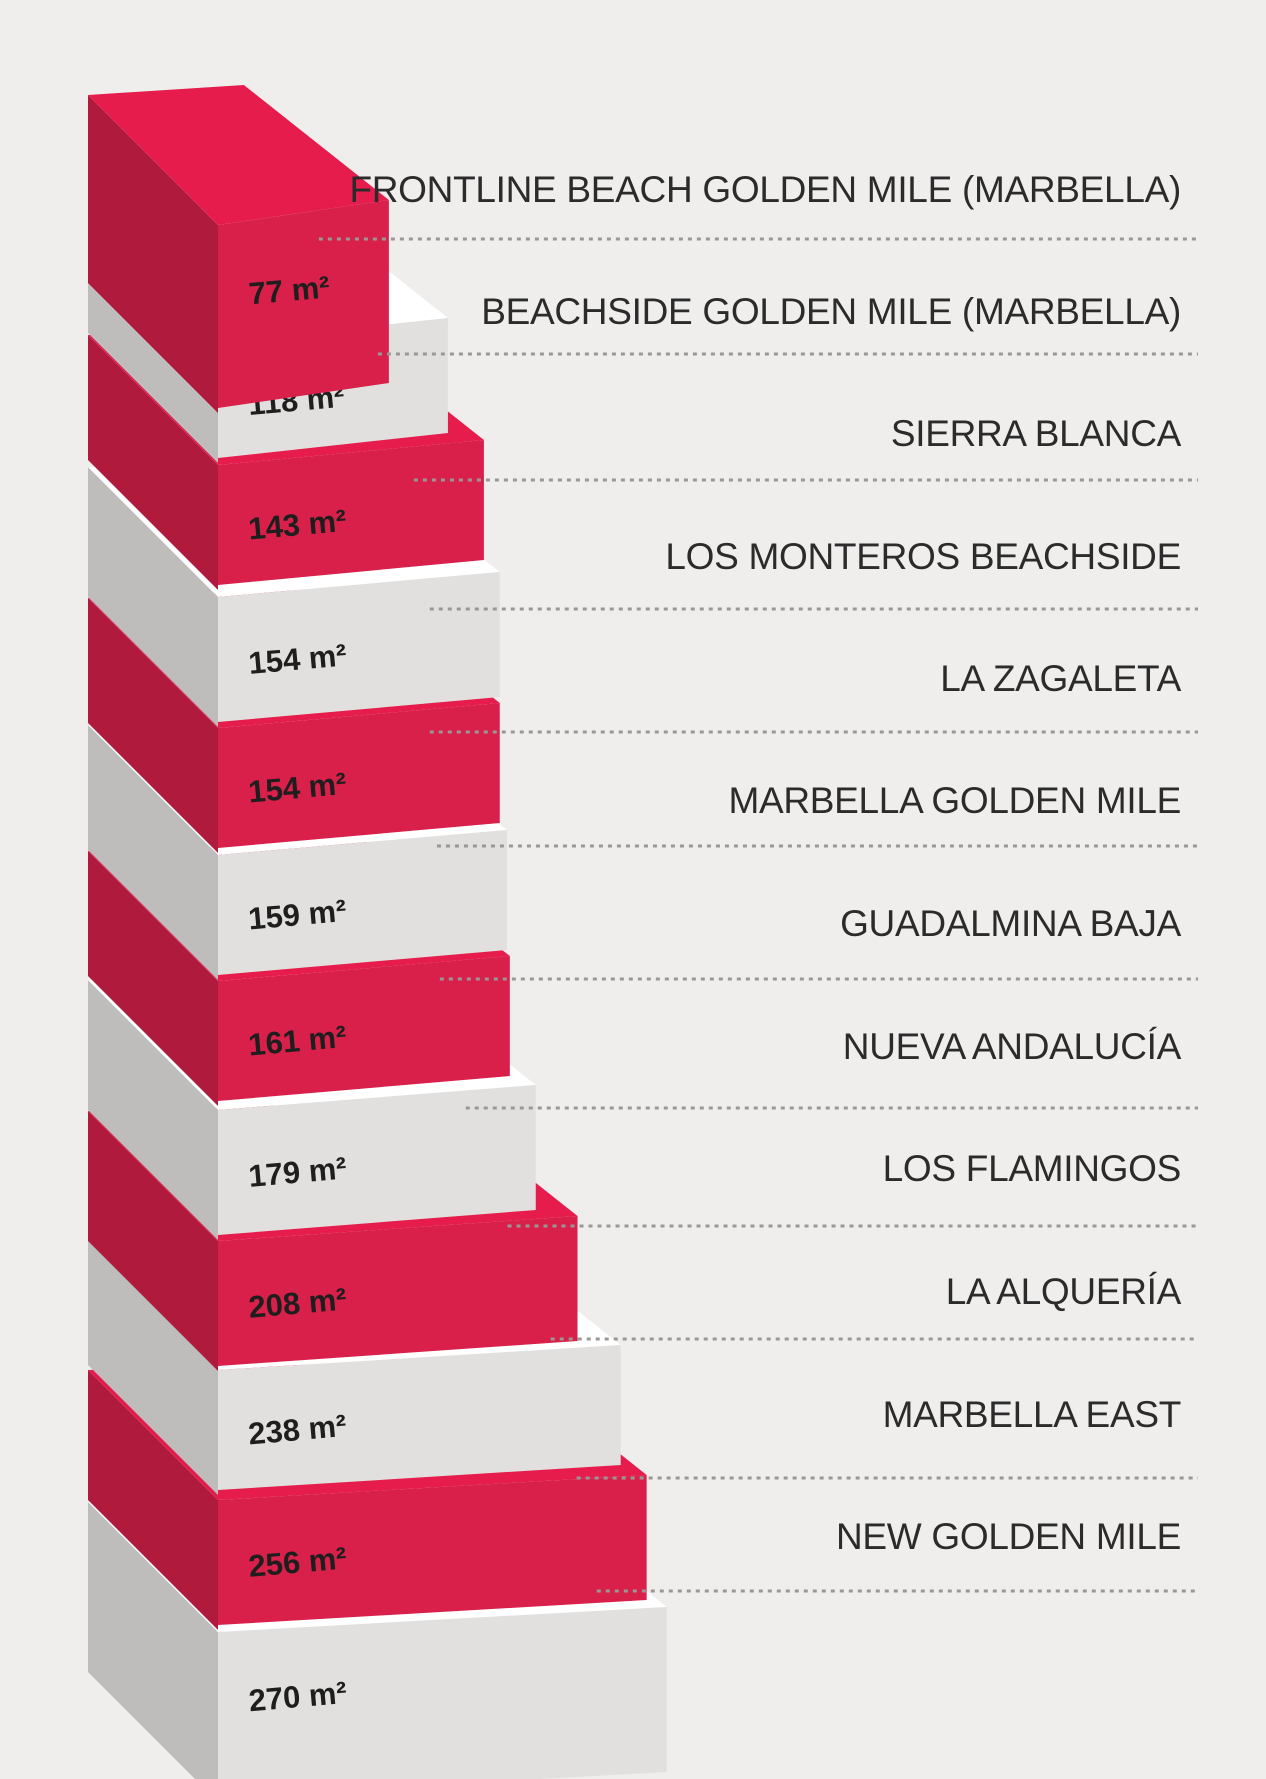 Image resolution: width=1266 pixels, height=1779 pixels. What do you see at coordinates (1008, 1536) in the screenshot?
I see `area-label: NEW GOLDEN MILE` at bounding box center [1008, 1536].